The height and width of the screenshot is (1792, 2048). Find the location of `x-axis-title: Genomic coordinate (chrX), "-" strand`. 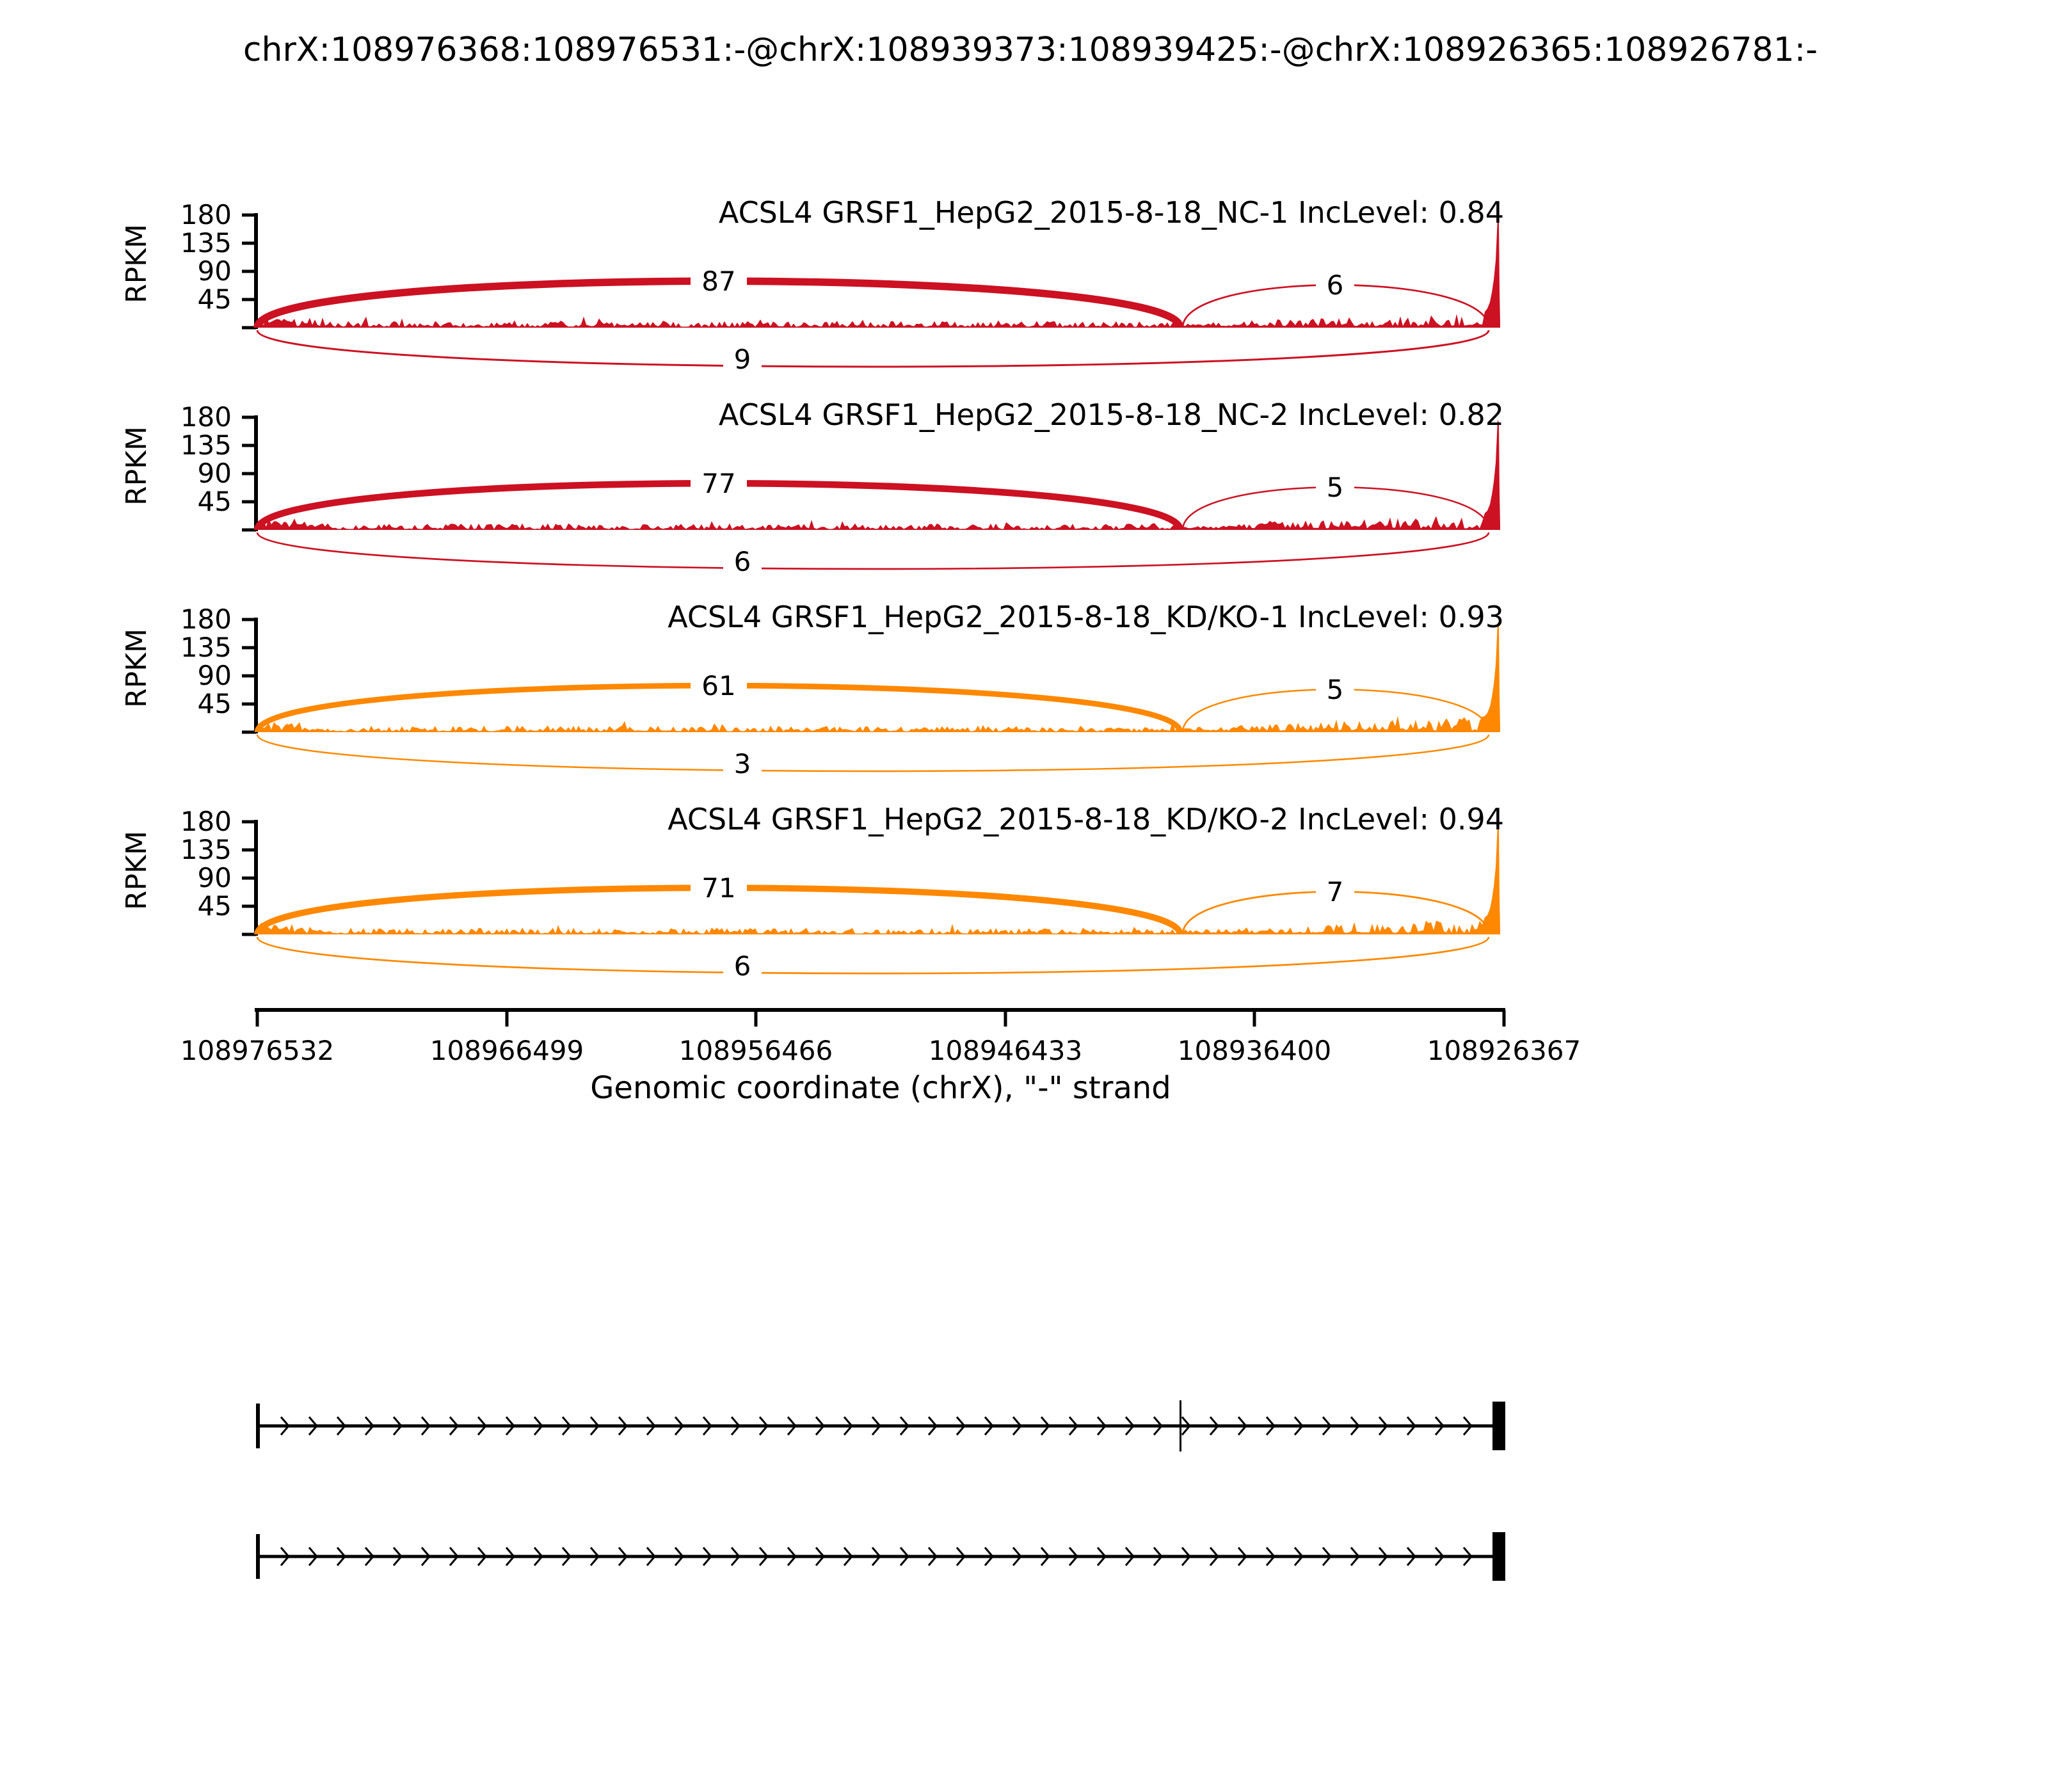

x-axis-title: Genomic coordinate (chrX), "-" strand is located at coordinates (880, 1088).